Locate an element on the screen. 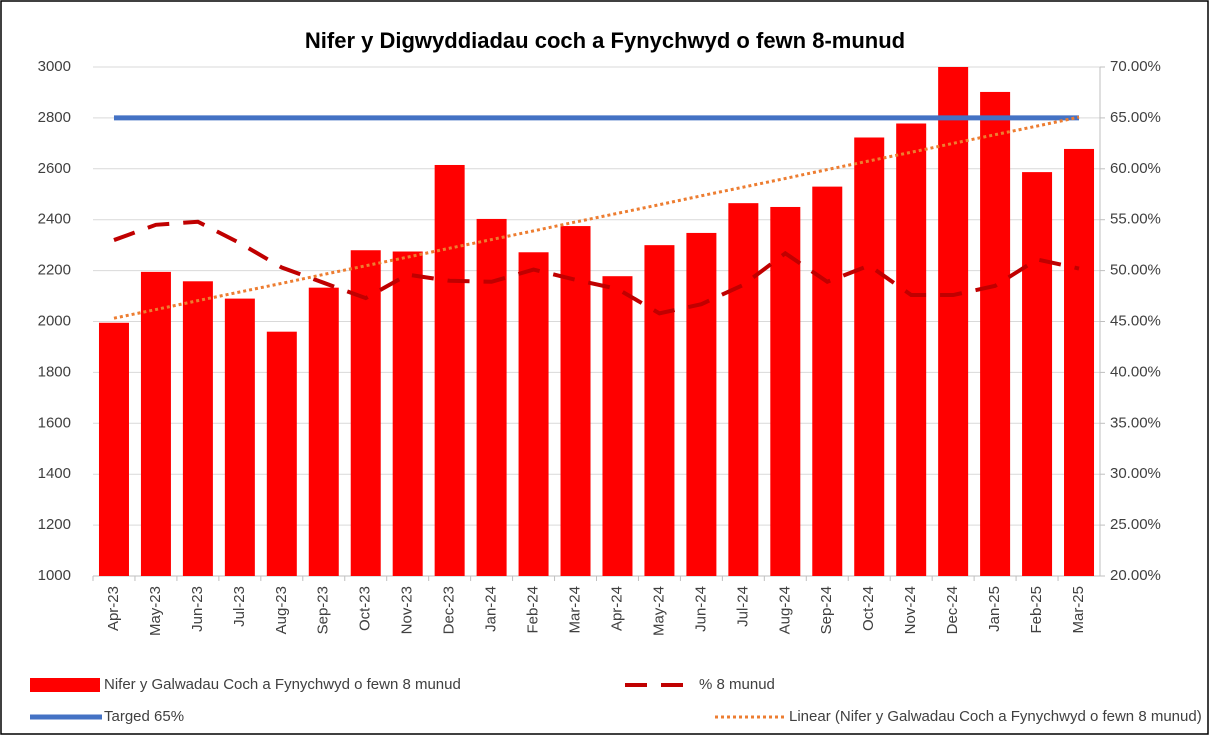 This screenshot has height=736, width=1210. y-tick-label: 2600 is located at coordinates (54, 168).